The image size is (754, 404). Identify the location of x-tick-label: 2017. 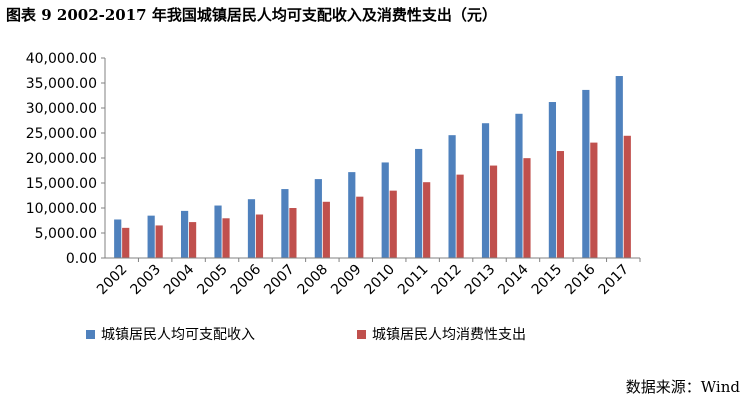
(614, 280).